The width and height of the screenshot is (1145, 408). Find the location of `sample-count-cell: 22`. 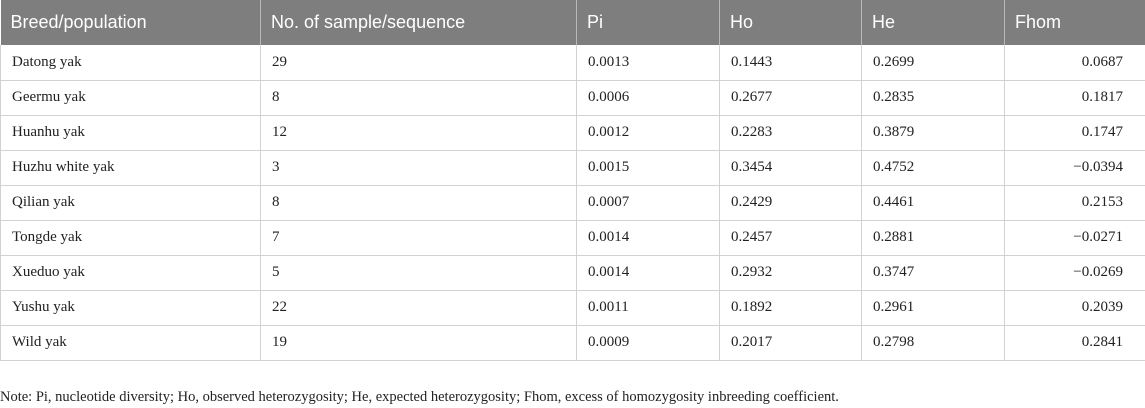

sample-count-cell: 22 is located at coordinates (418, 308).